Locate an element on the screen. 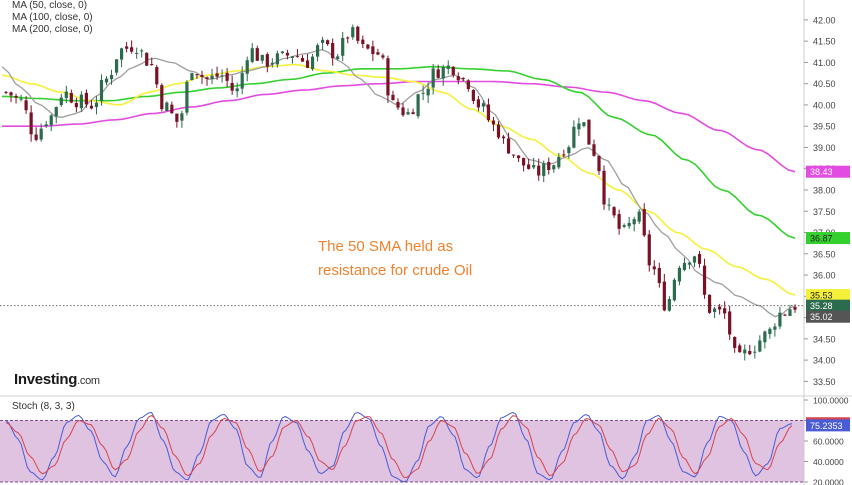 This screenshot has width=852, height=485. legend-ma100: MA (100, close, 0) is located at coordinates (52, 17).